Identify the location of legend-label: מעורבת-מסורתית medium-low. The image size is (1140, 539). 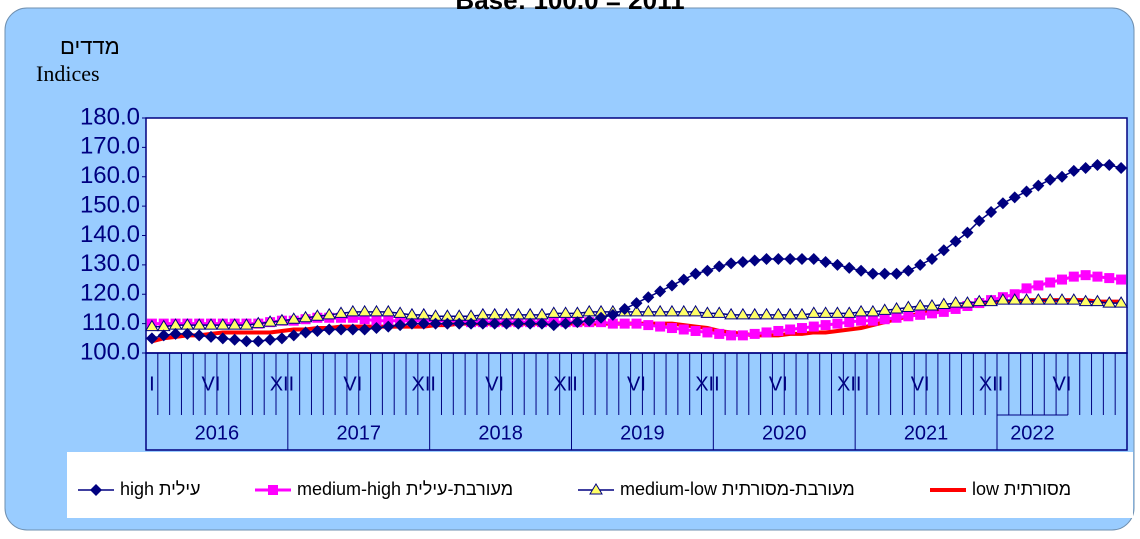
(737, 489).